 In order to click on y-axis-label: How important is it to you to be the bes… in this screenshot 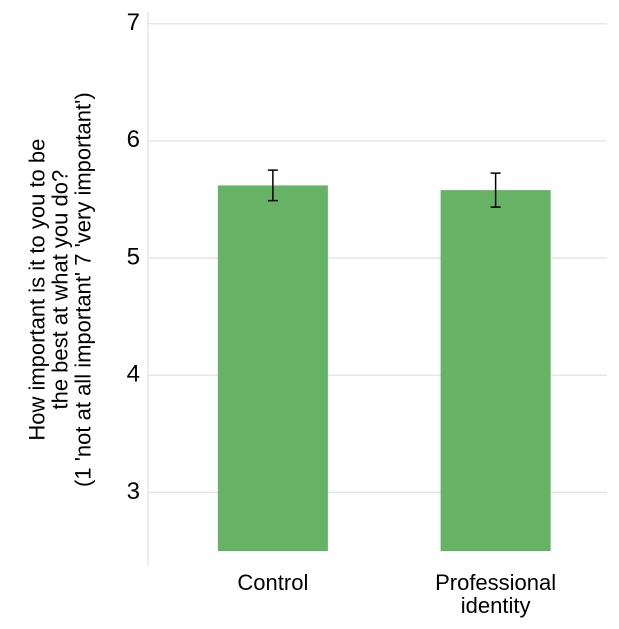, I will do `click(60, 289)`.